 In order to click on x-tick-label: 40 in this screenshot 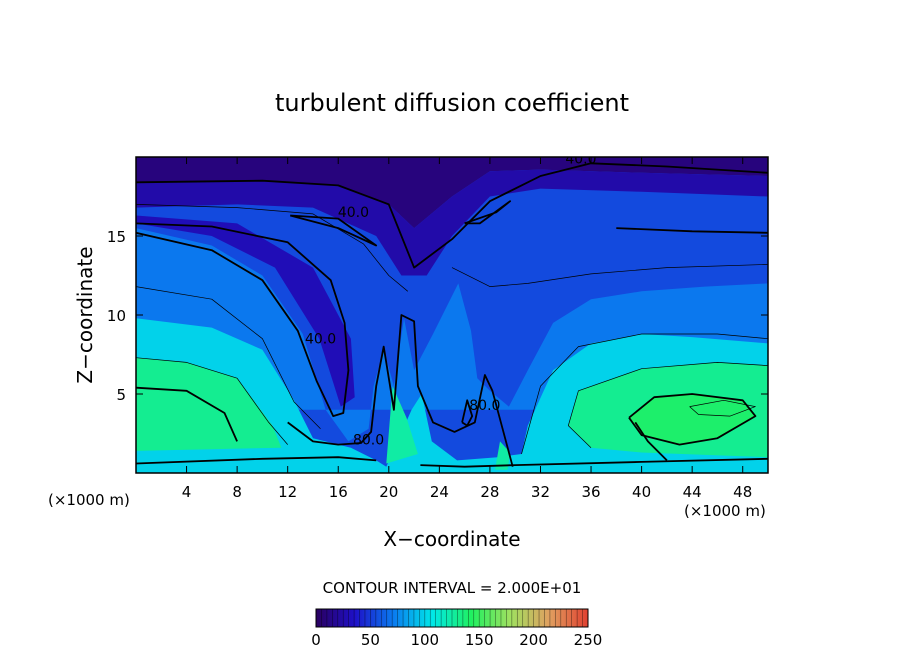, I will do `click(641, 492)`.